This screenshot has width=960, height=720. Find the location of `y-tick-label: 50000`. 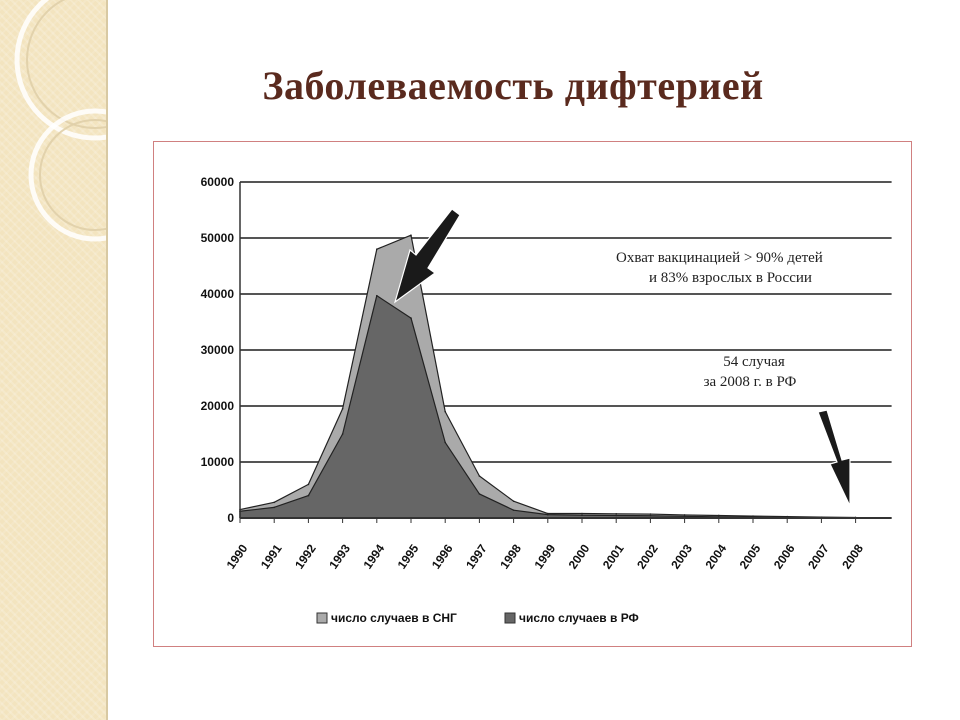

y-tick-label: 50000 is located at coordinates (218, 238).